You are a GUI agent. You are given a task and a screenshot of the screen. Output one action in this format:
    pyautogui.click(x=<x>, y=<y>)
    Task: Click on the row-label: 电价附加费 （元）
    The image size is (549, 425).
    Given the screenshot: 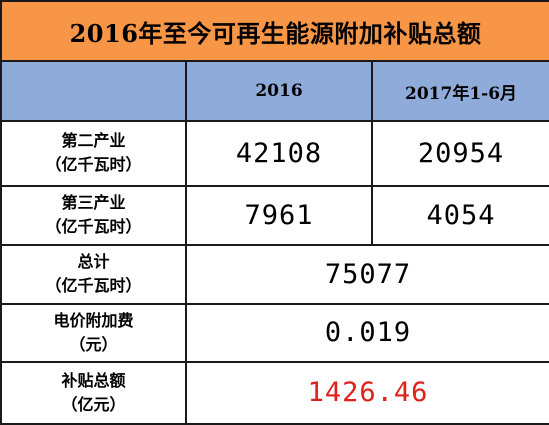 What is the action you would take?
    pyautogui.click(x=93, y=332)
    